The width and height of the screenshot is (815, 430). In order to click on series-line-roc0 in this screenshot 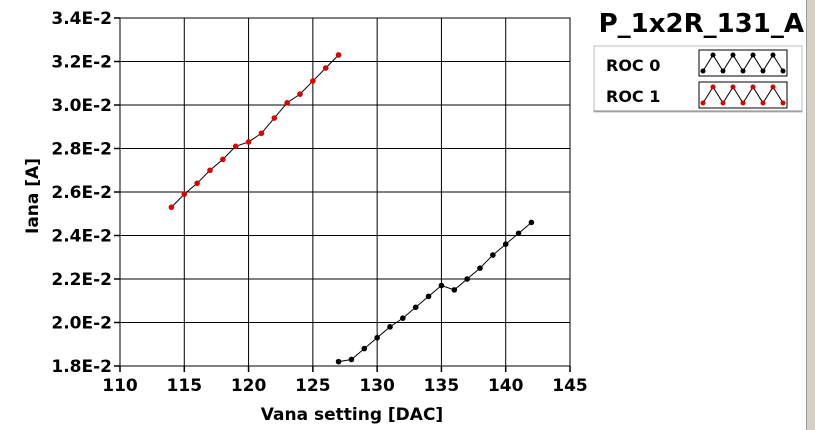, I will do `click(435, 292)`.